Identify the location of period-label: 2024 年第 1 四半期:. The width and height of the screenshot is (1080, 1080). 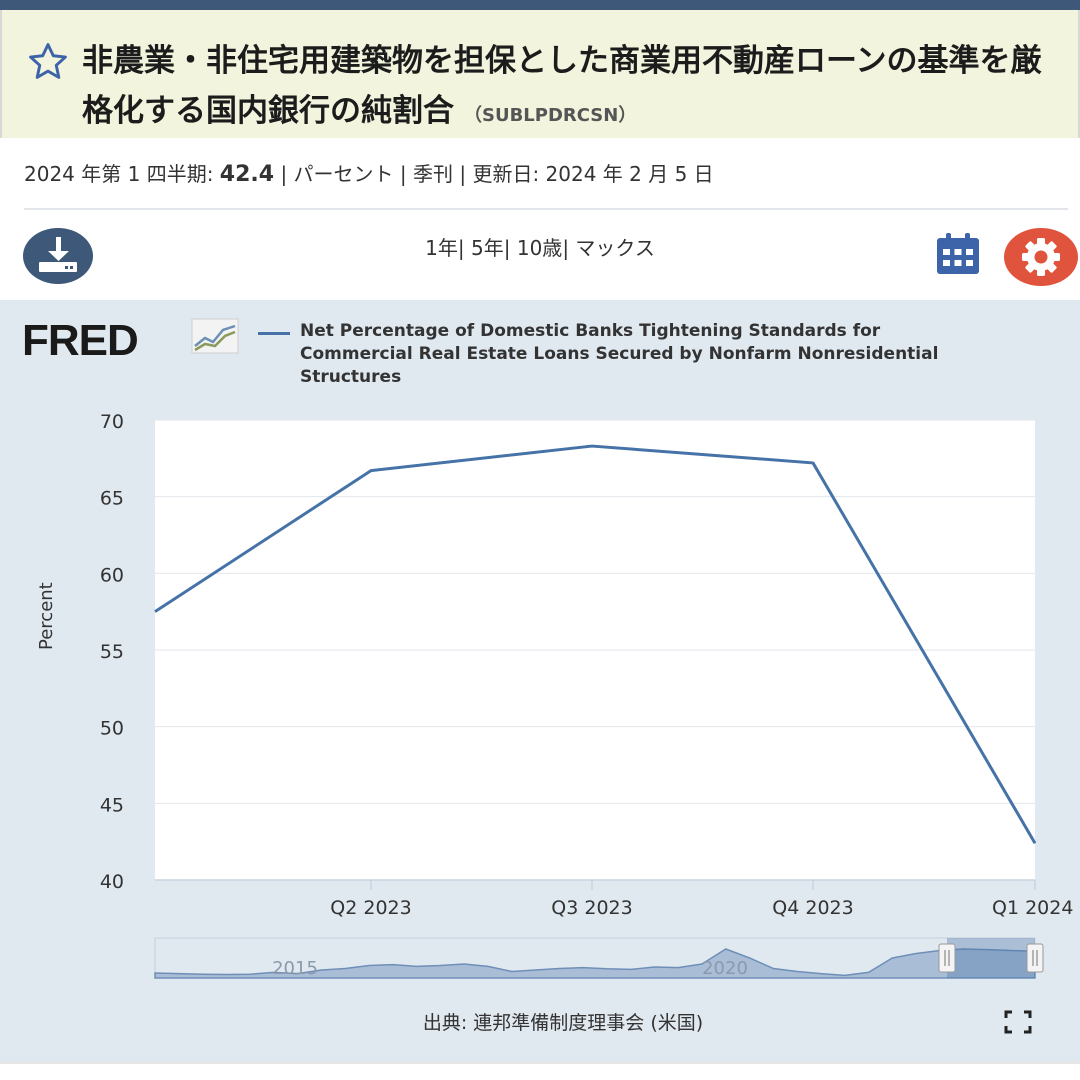
(119, 174).